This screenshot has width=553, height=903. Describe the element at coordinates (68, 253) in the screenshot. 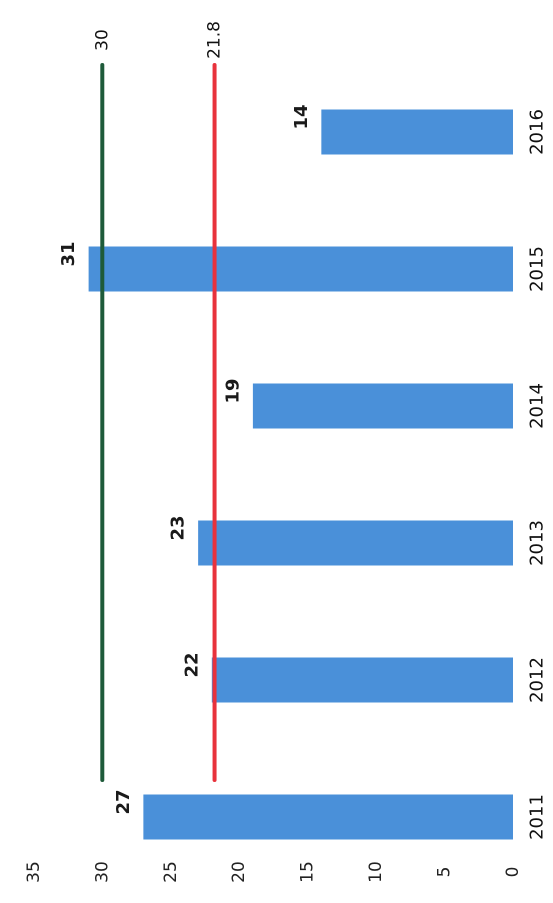

I see `data-label: 31` at that location.